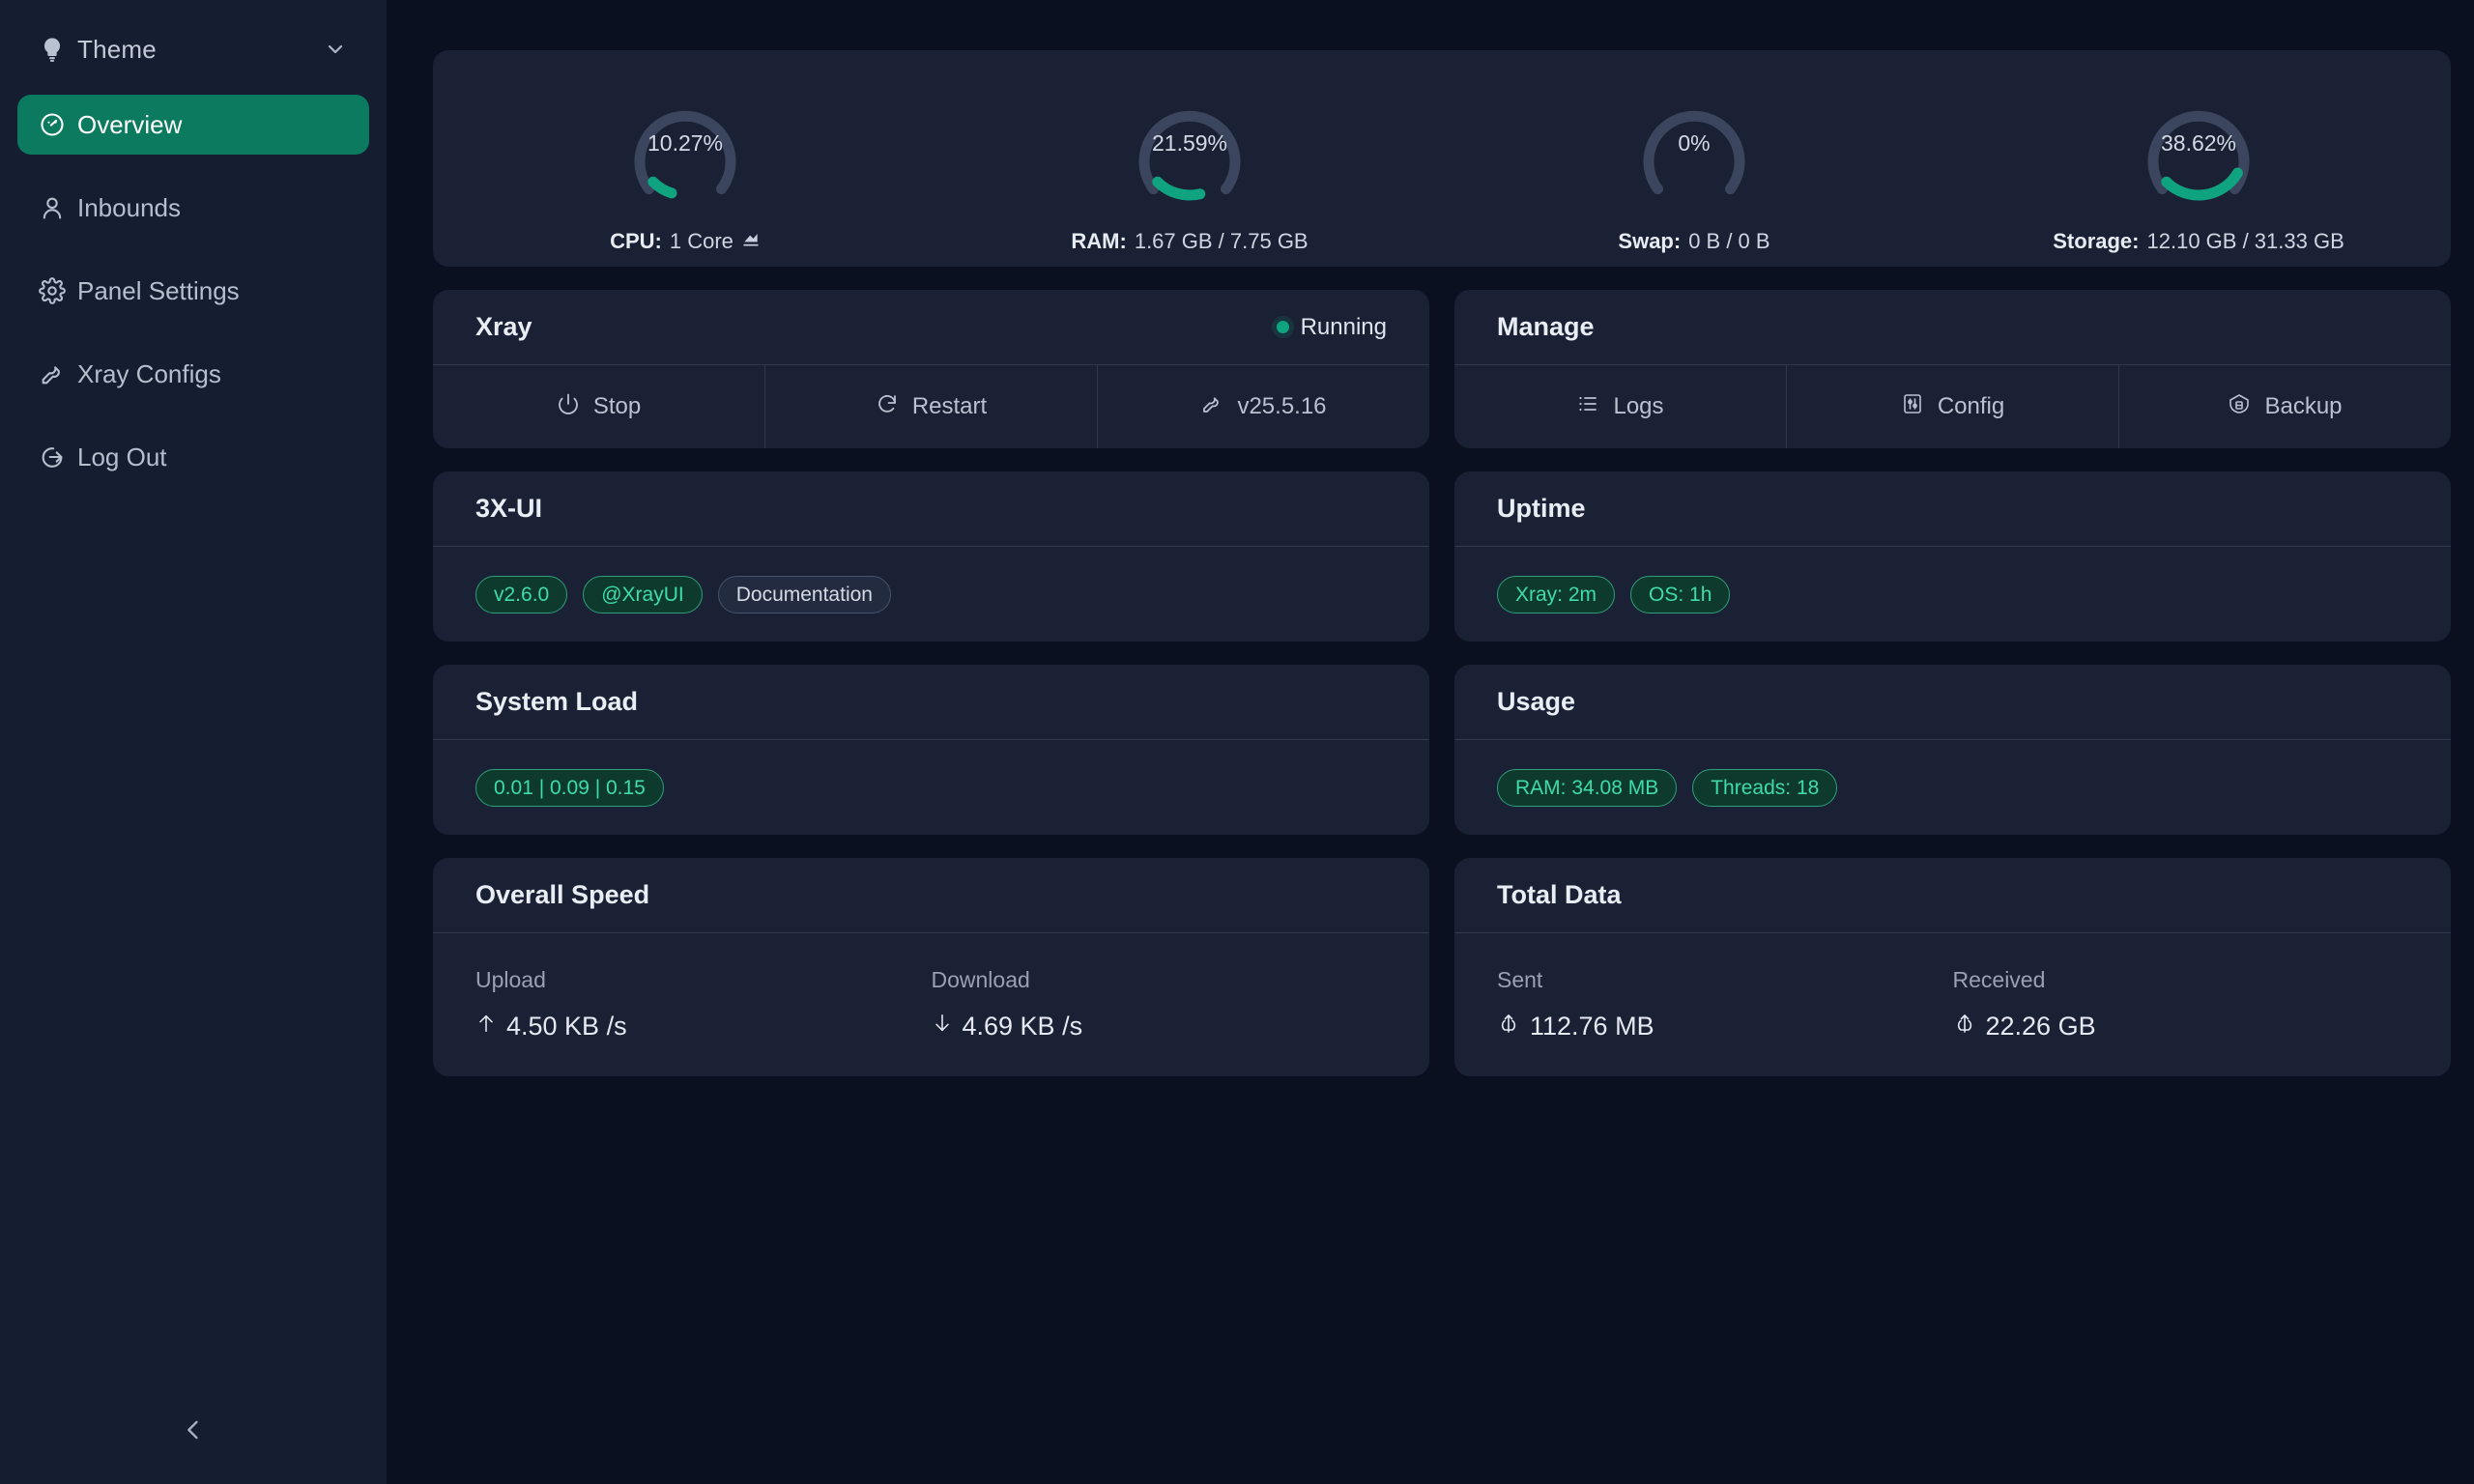 The image size is (2474, 1484). Describe the element at coordinates (701, 241) in the screenshot. I see `gauge-label-value: 1 Core` at that location.